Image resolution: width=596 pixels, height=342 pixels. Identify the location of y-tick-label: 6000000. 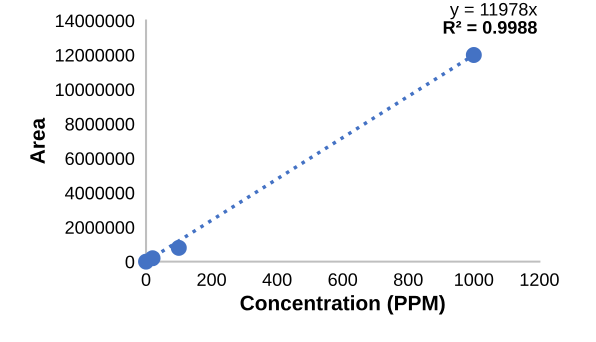
(100, 159).